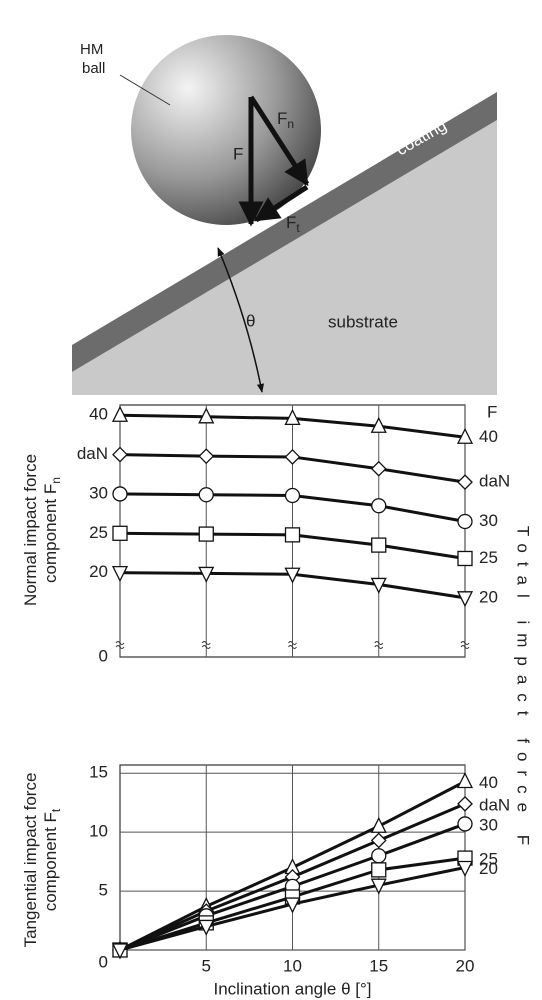  Describe the element at coordinates (290, 124) in the screenshot. I see `label-sub: n` at that location.